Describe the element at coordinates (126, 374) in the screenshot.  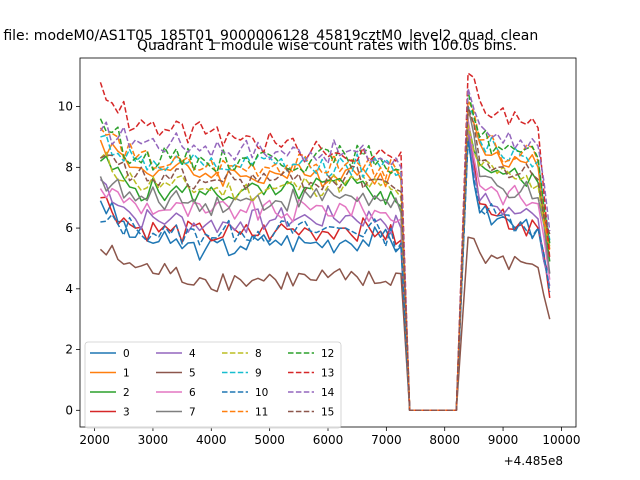
I see `legend-label-1: 1` at that location.